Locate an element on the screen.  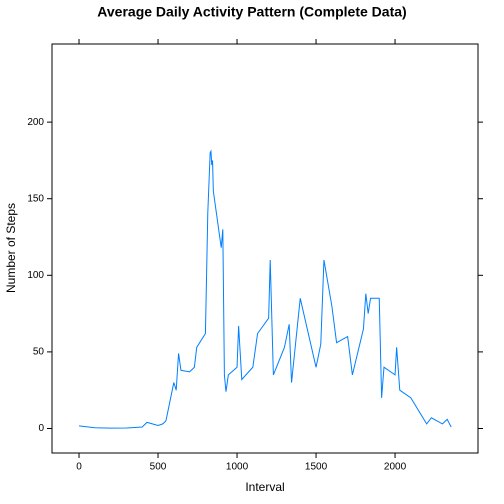
y-tick-label: 0 is located at coordinates (41, 428).